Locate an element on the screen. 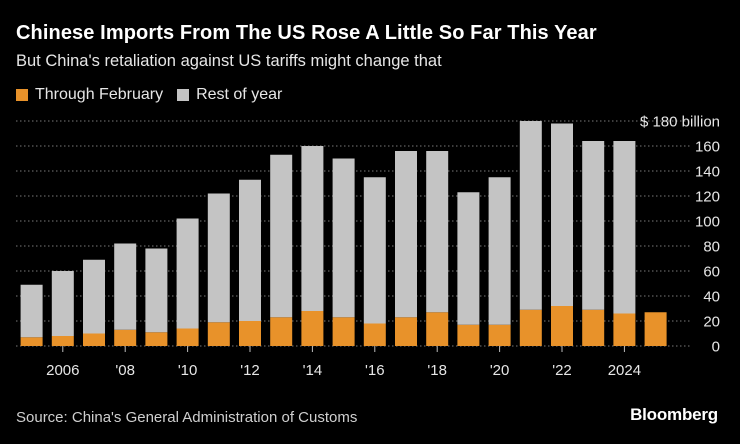 The width and height of the screenshot is (740, 444). x-tick-label: '12 is located at coordinates (250, 370).